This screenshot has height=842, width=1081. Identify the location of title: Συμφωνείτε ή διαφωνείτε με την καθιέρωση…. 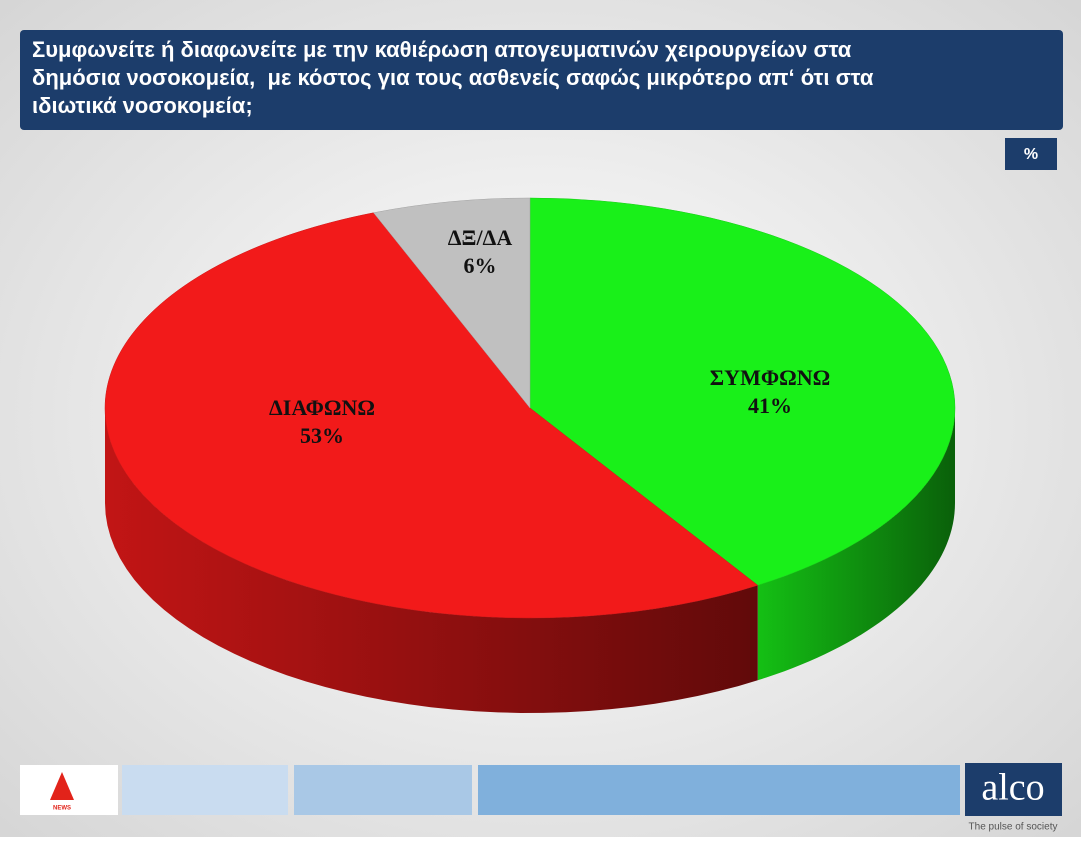
(453, 77).